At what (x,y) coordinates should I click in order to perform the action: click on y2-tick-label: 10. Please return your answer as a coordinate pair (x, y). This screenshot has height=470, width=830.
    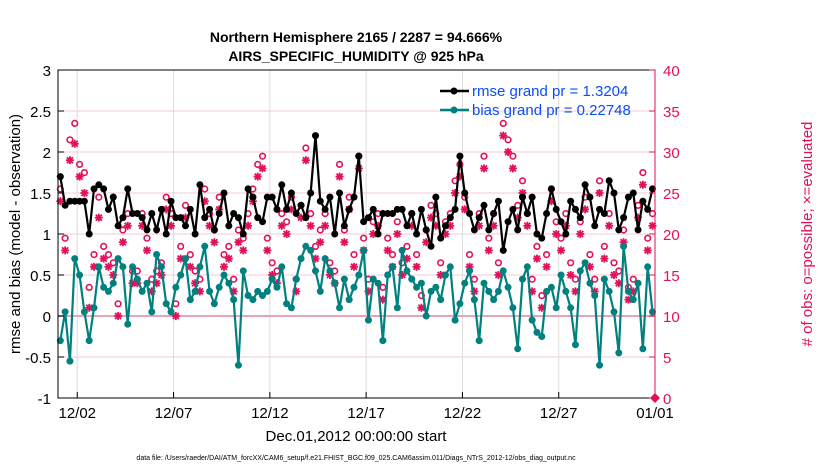
    Looking at the image, I should click on (671, 317).